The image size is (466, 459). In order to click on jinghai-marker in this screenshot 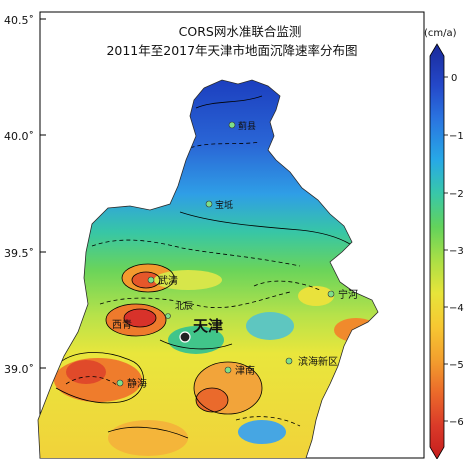, I will do `click(120, 383)`.